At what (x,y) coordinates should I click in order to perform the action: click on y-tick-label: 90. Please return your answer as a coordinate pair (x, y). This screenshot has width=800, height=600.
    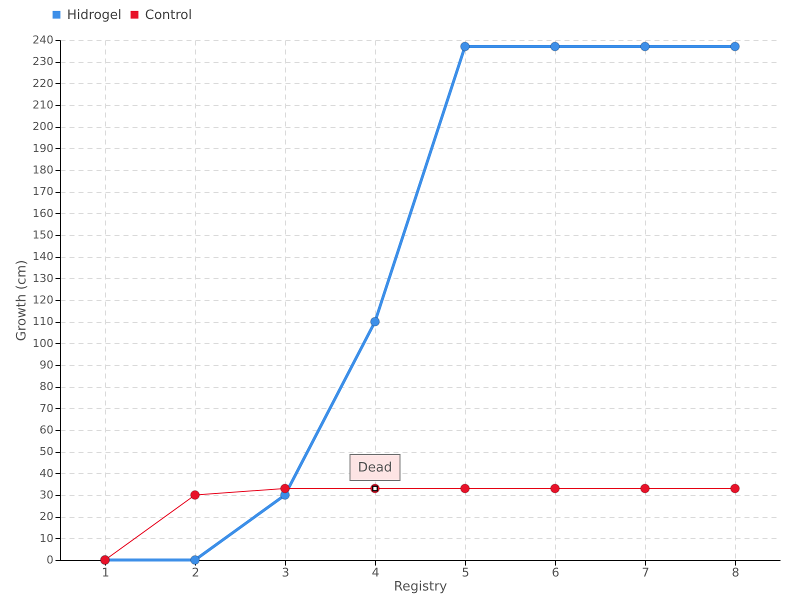
    Looking at the image, I should click on (47, 365).